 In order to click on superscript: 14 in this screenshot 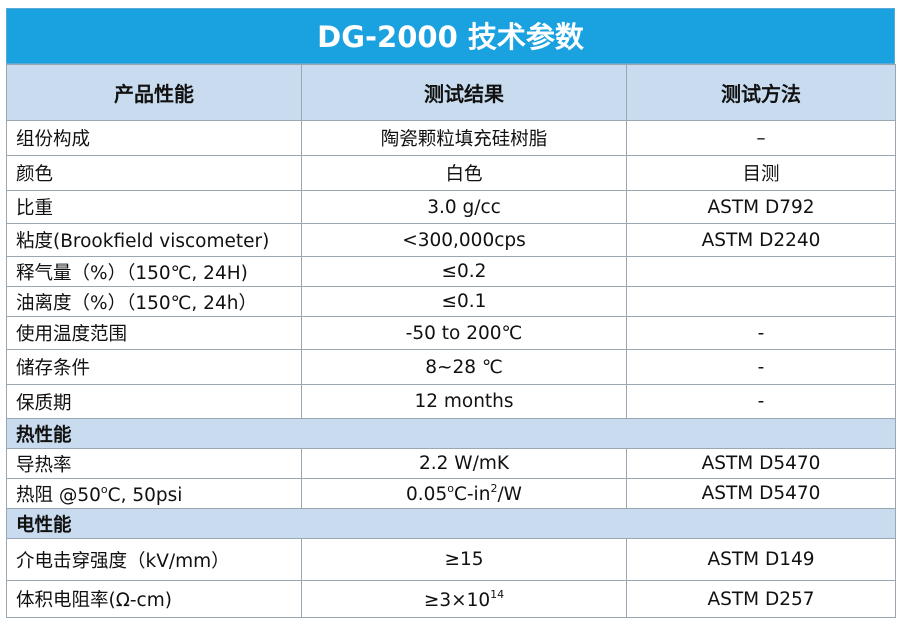, I will do `click(497, 594)`.